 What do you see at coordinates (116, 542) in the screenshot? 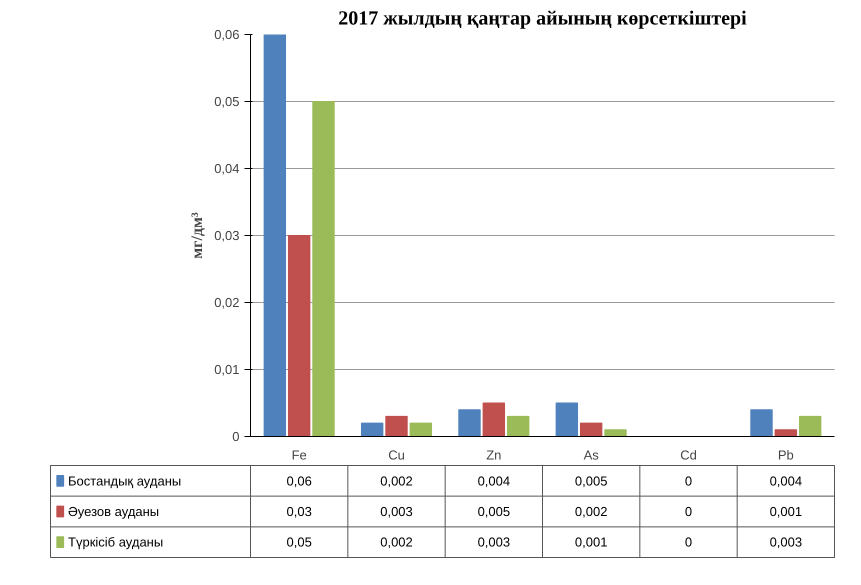
I see `legend-label: Түркісіб ауданы` at bounding box center [116, 542].